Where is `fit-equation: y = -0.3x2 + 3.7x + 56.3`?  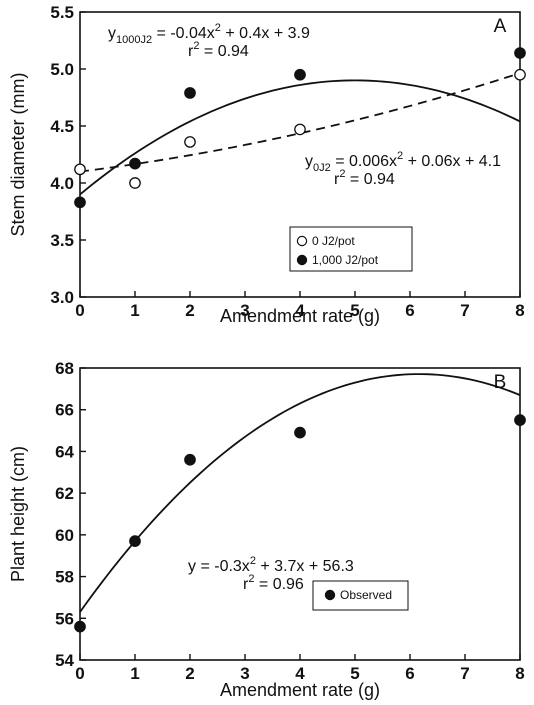
fit-equation: y = -0.3x2 + 3.7x + 56.3 is located at coordinates (271, 565).